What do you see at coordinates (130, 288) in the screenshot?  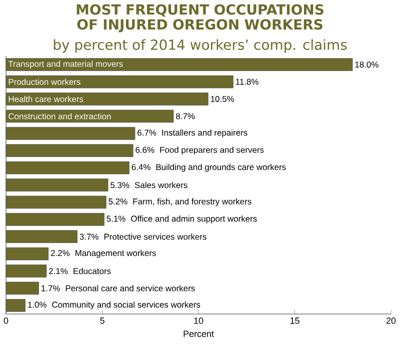 I see `y-tick-label: Personal care and service workers` at bounding box center [130, 288].